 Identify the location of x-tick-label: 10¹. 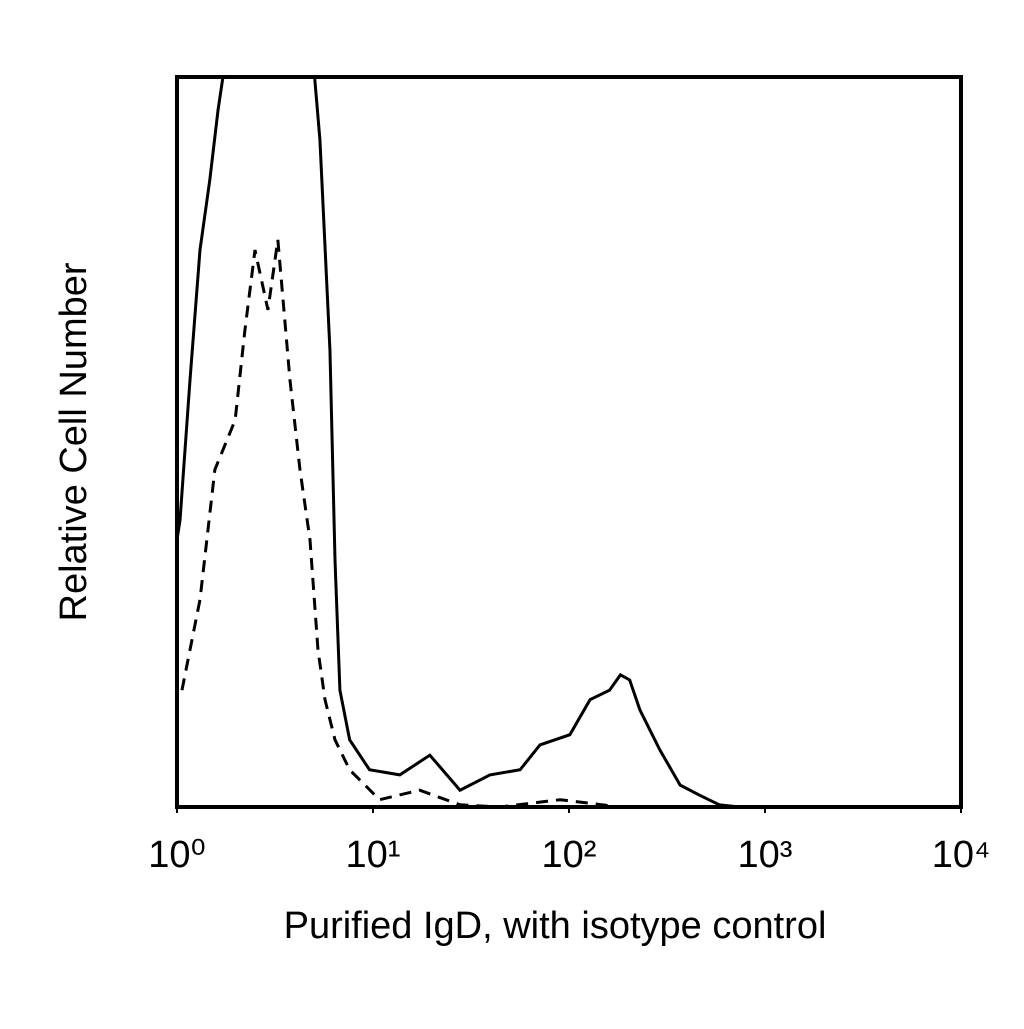
(373, 855).